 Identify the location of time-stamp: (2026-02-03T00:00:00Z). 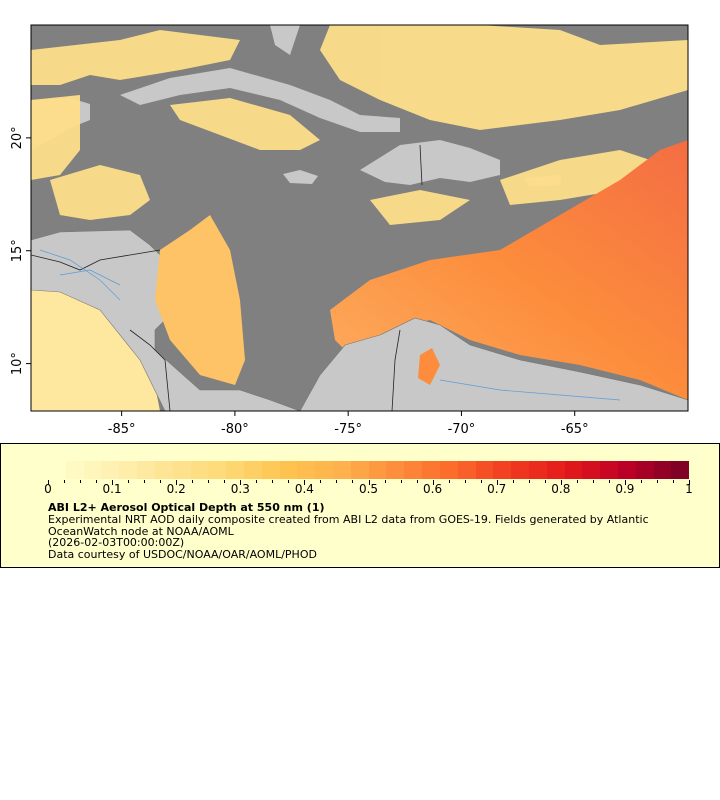
(116, 542).